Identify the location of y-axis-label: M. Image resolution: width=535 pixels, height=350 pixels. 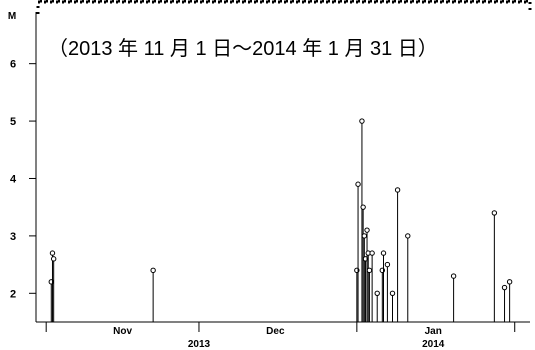
(12, 16).